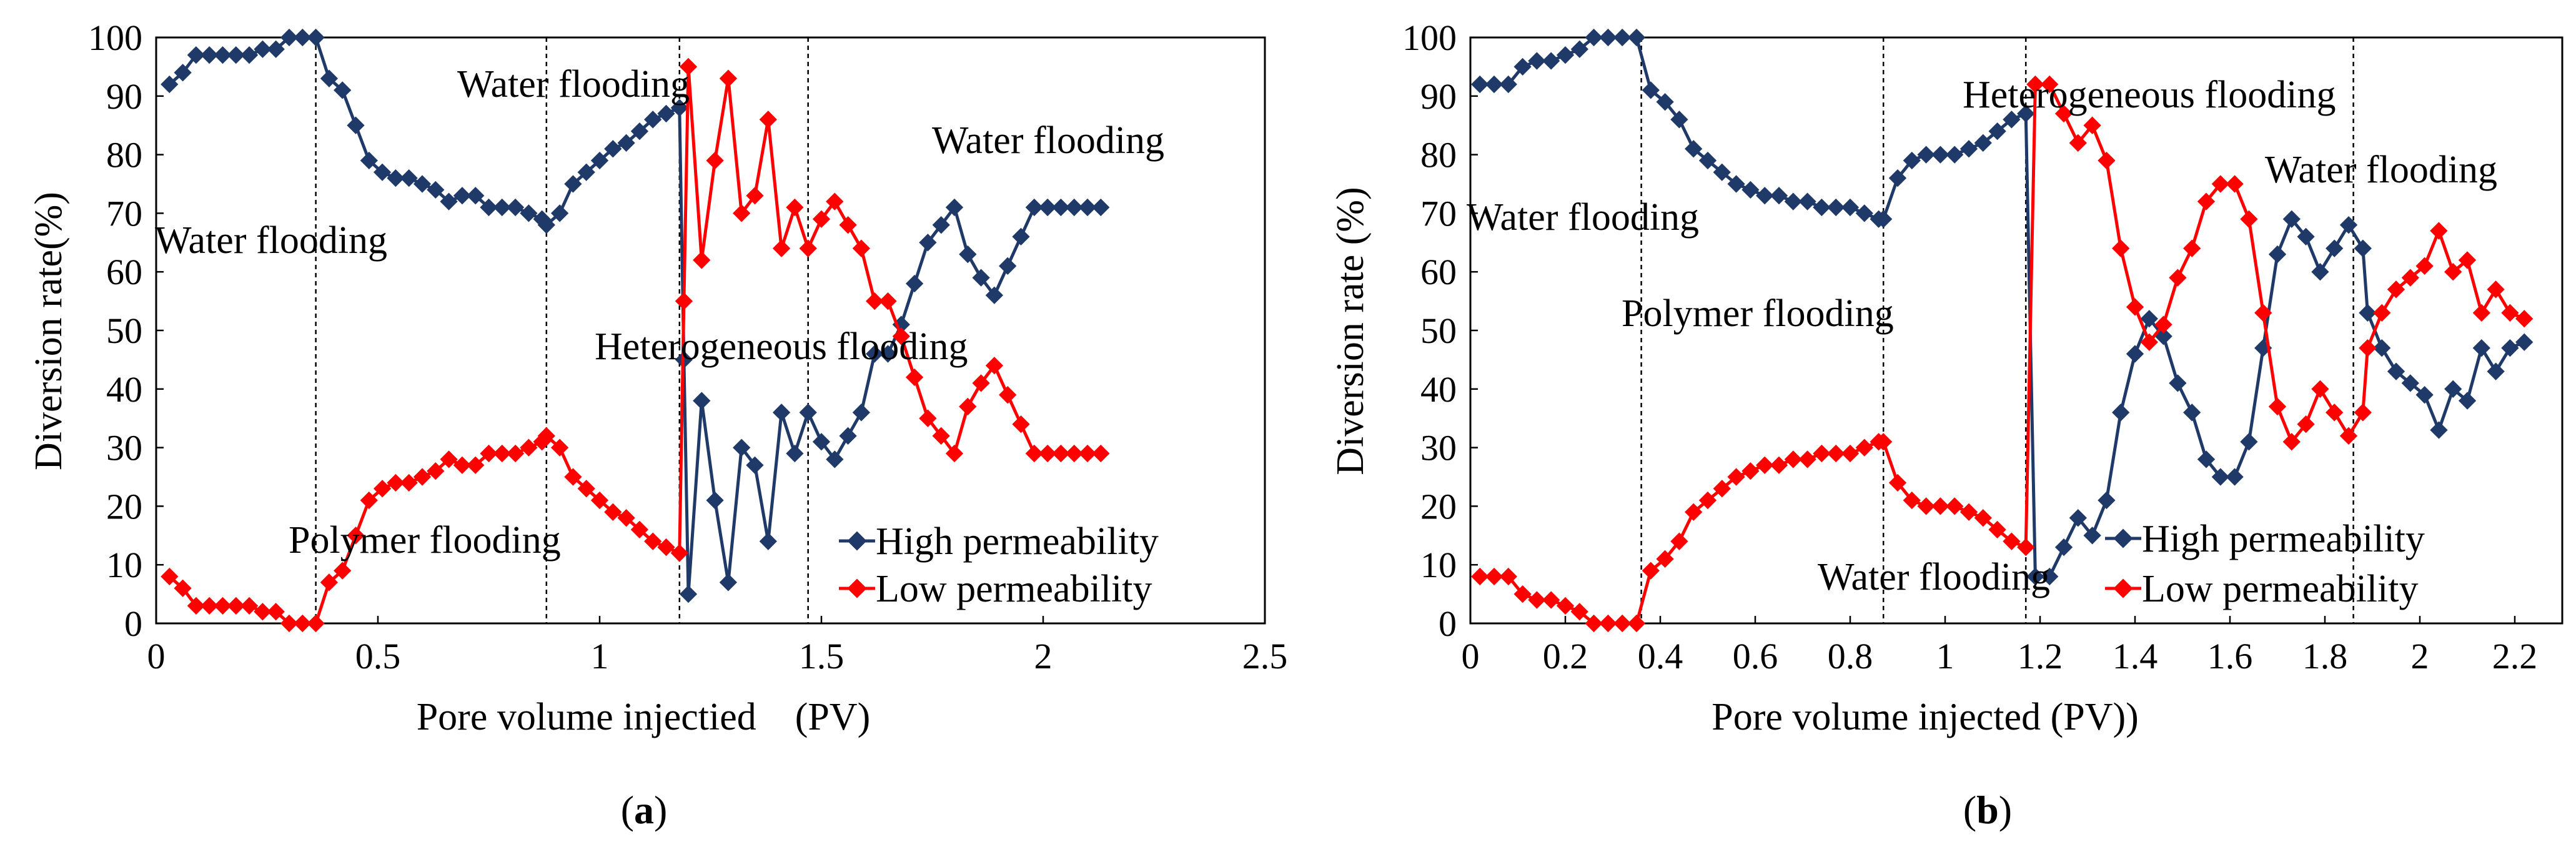 The width and height of the screenshot is (2576, 852). I want to click on legend-label-high-a: High permeability, so click(1017, 541).